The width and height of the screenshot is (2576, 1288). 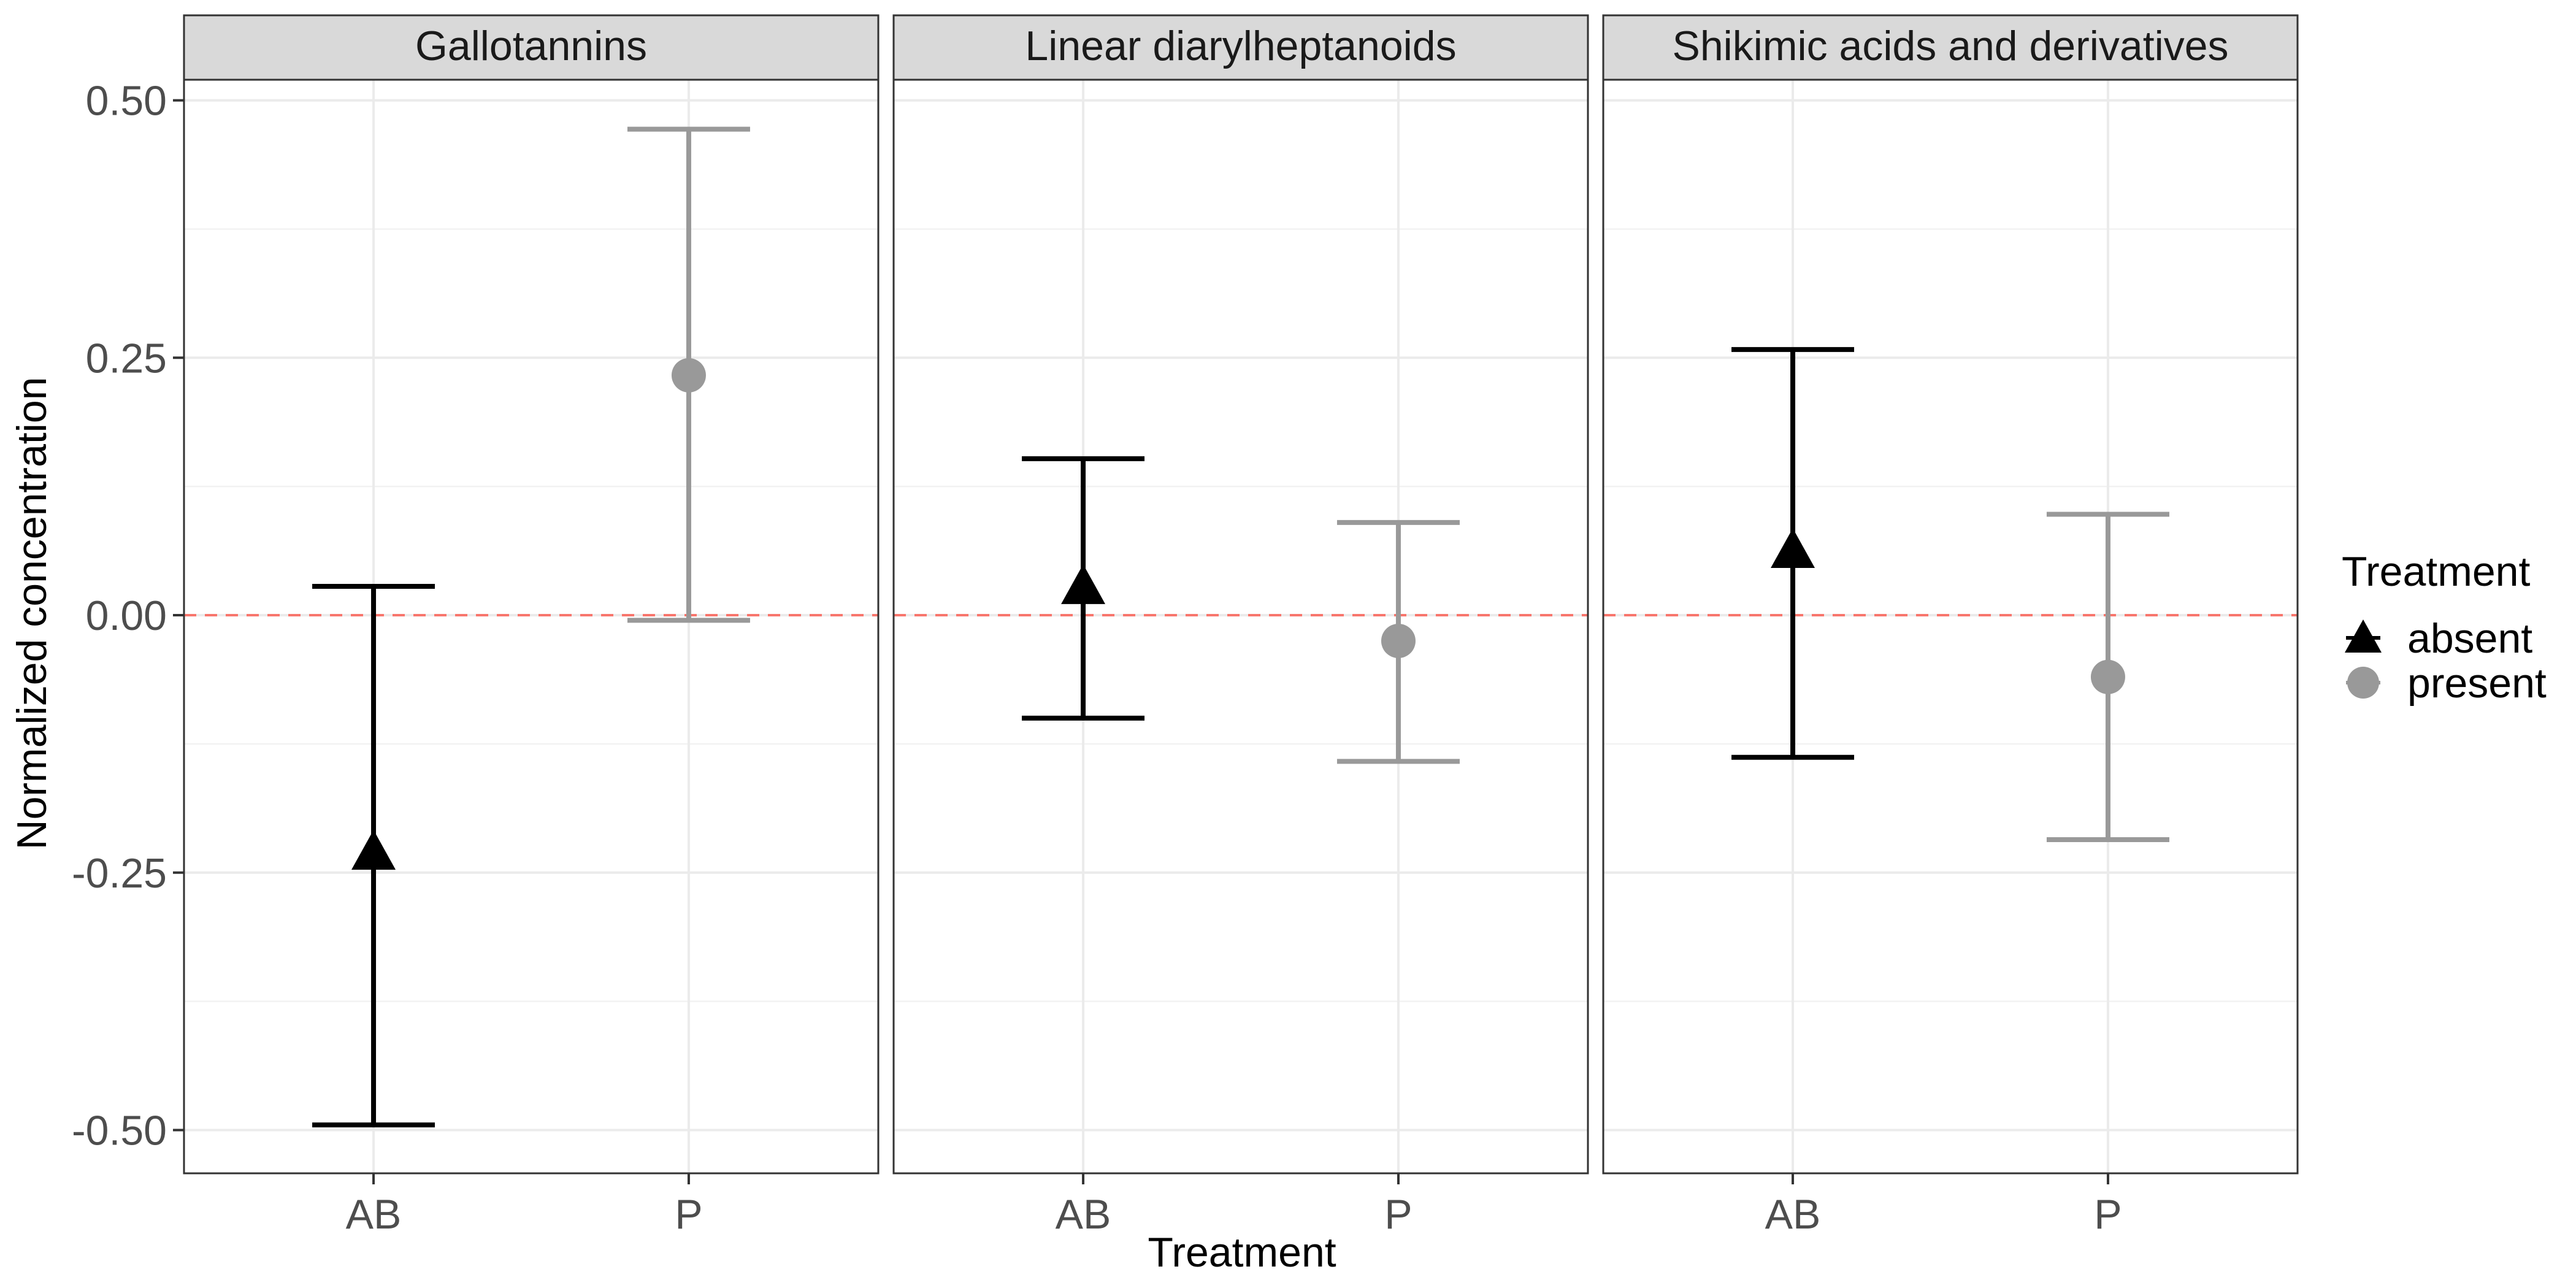 What do you see at coordinates (119, 1130) in the screenshot?
I see `y-tick-label: -0.50` at bounding box center [119, 1130].